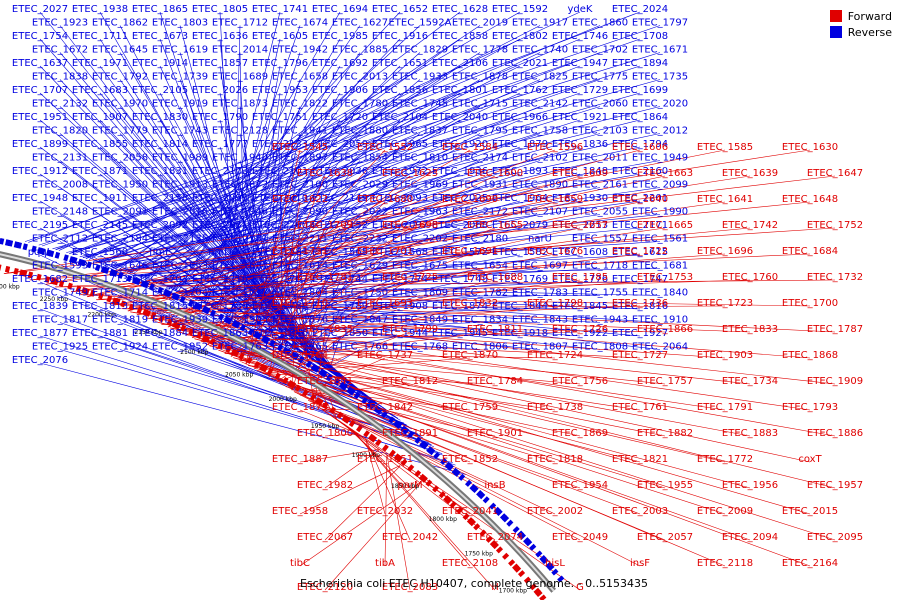  What do you see at coordinates (470, 147) in the screenshot?
I see `forward-gene-label: ETEC_1584` at bounding box center [470, 147].